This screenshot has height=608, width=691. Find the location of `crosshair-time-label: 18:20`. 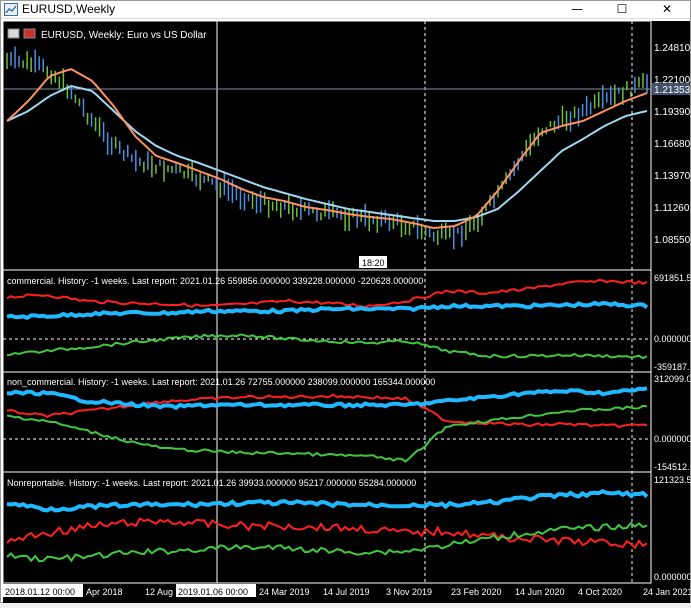

crosshair-time-label: 18:20 is located at coordinates (373, 263).